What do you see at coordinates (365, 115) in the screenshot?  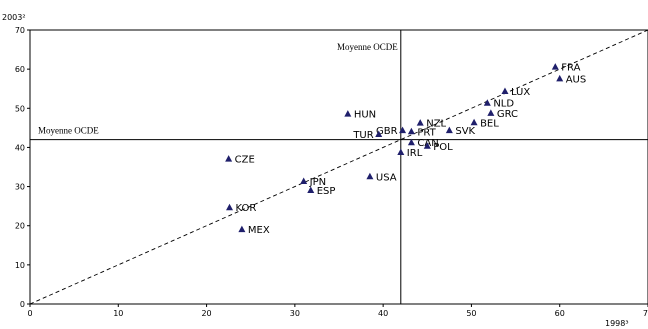 I see `point-label: HUN` at bounding box center [365, 115].